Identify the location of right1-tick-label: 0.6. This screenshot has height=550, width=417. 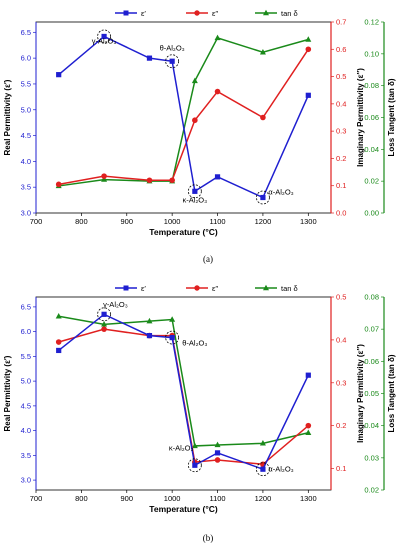
(341, 49).